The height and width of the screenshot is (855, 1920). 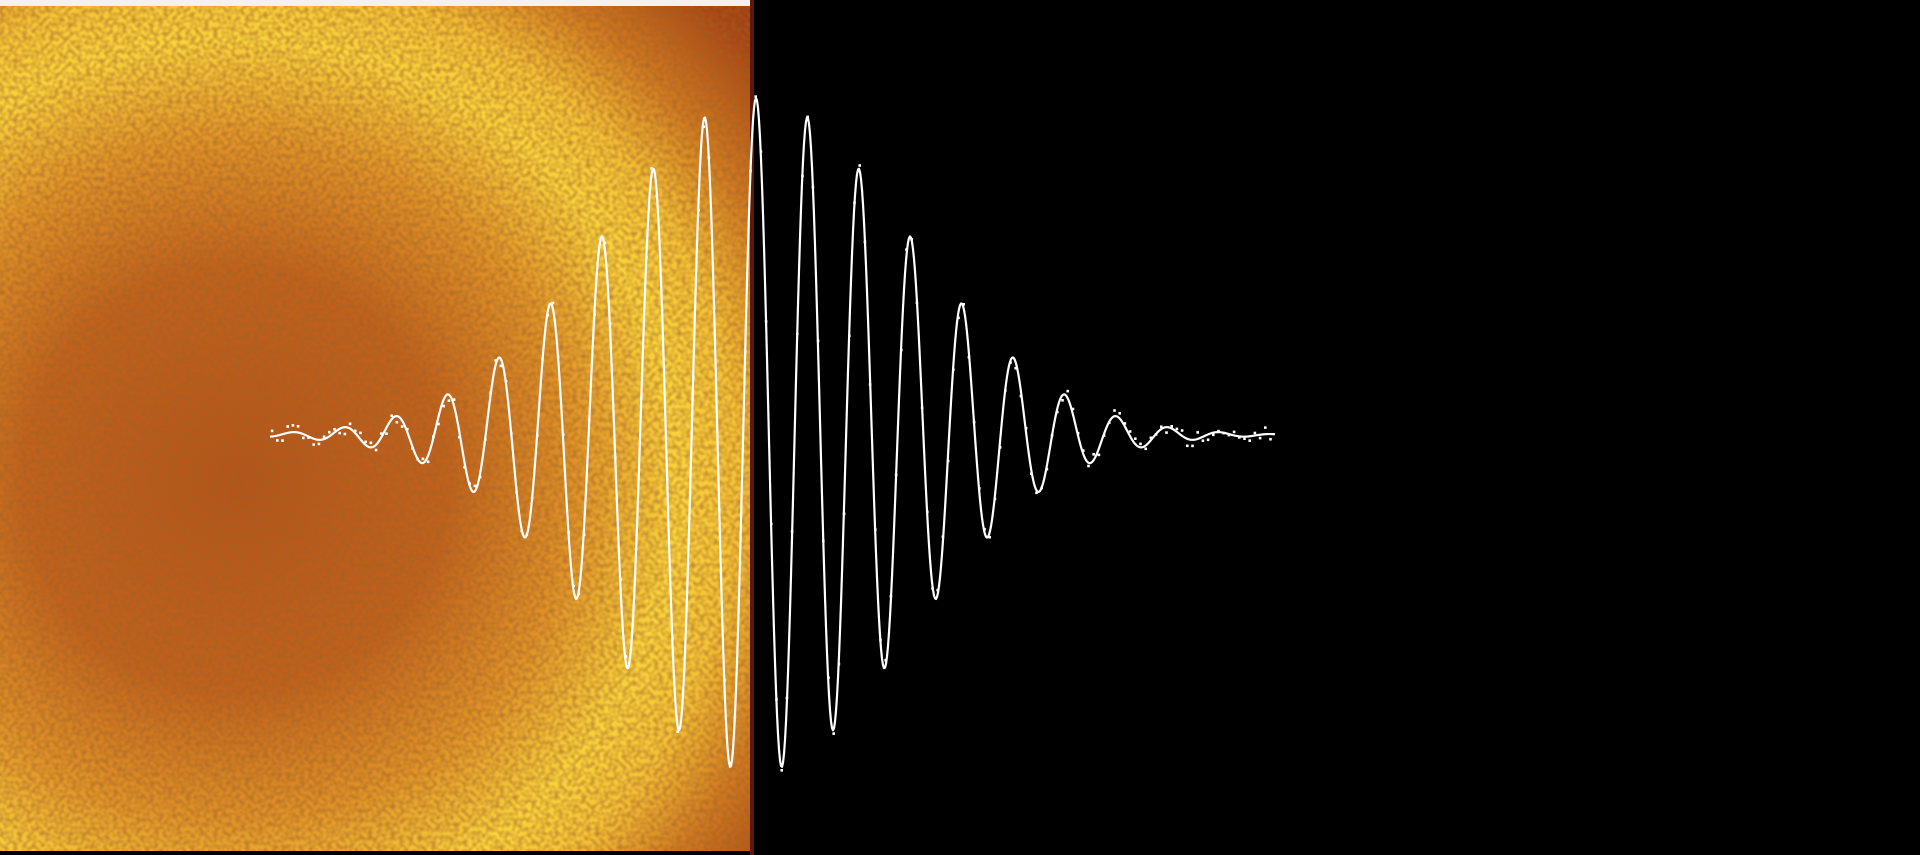 I want to click on panel-right-edge, so click(x=752, y=427).